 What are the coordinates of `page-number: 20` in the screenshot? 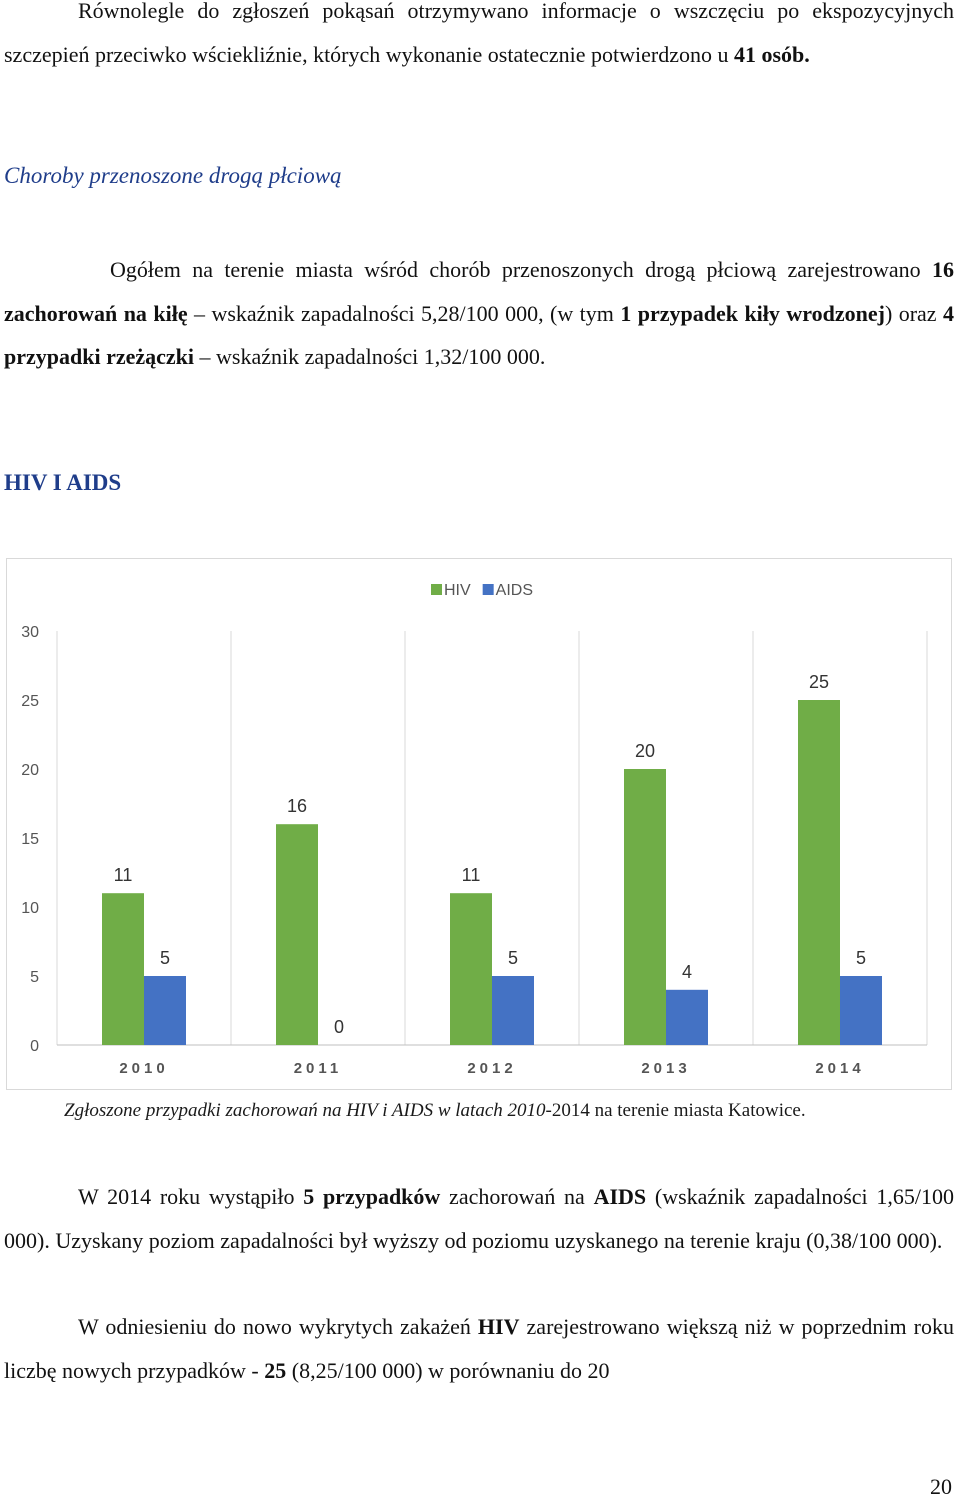 It's located at (941, 1486).